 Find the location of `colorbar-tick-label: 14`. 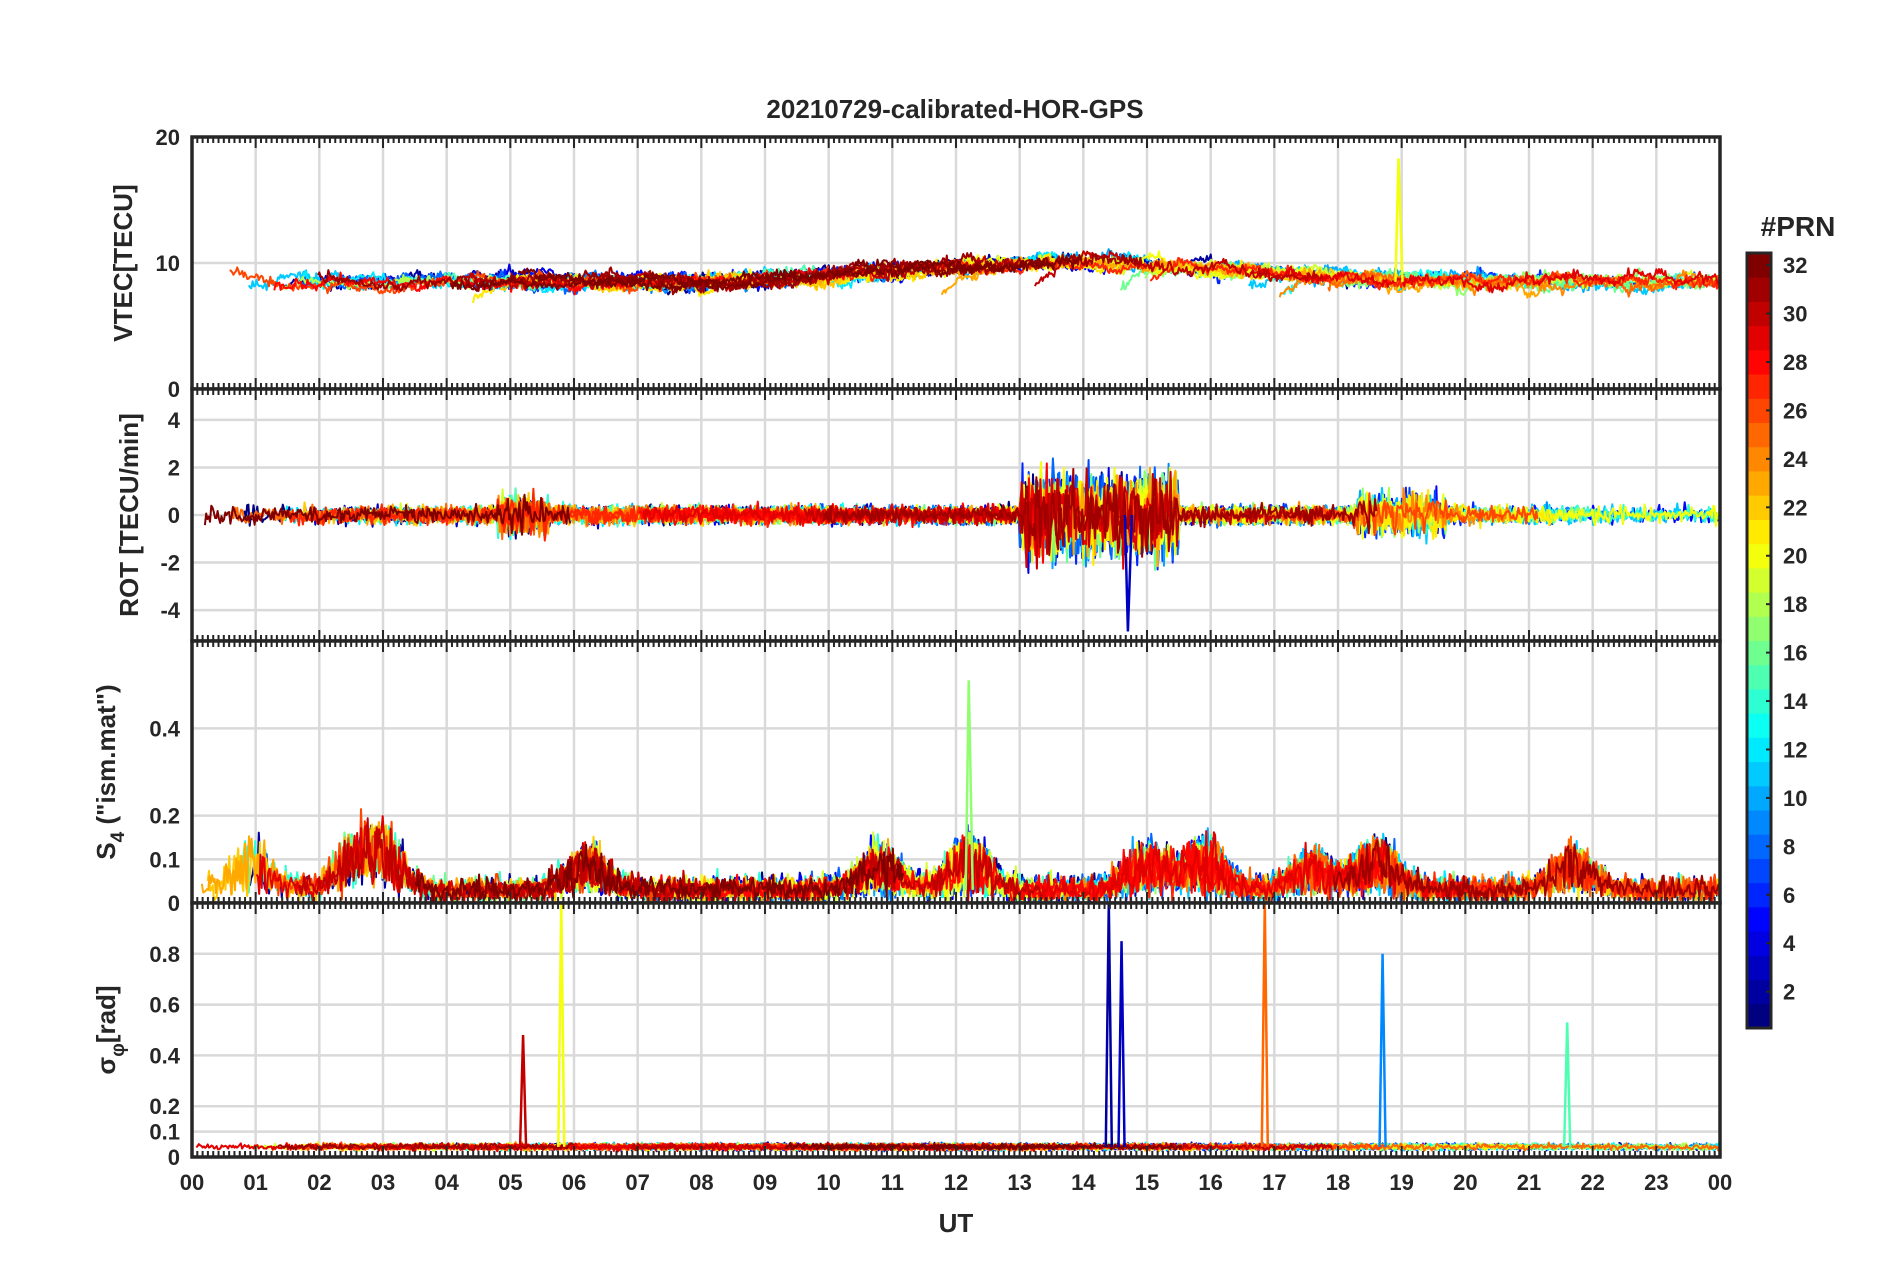

colorbar-tick-label: 14 is located at coordinates (1795, 701).